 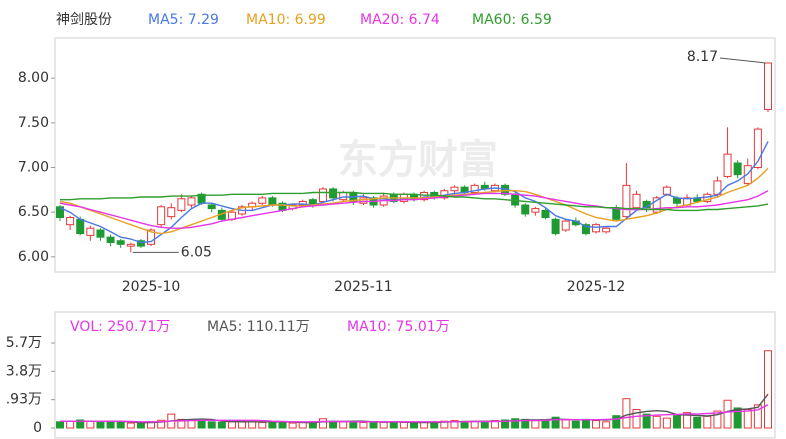 What do you see at coordinates (743, 60) in the screenshot?
I see `annotation-arrow` at bounding box center [743, 60].